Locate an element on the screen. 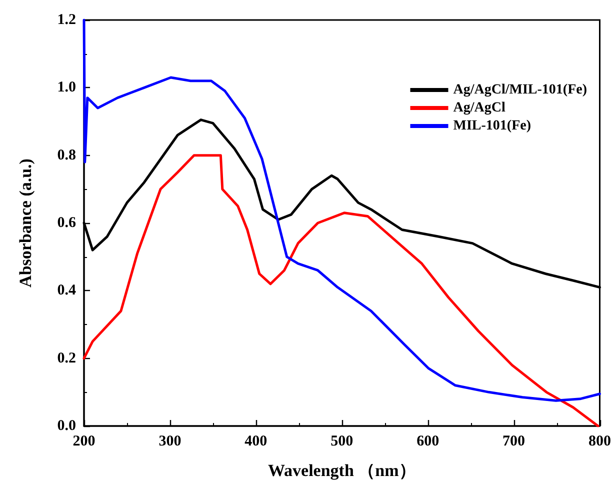 This screenshot has width=614, height=494. y-tick-label: 0.2 is located at coordinates (66, 358).